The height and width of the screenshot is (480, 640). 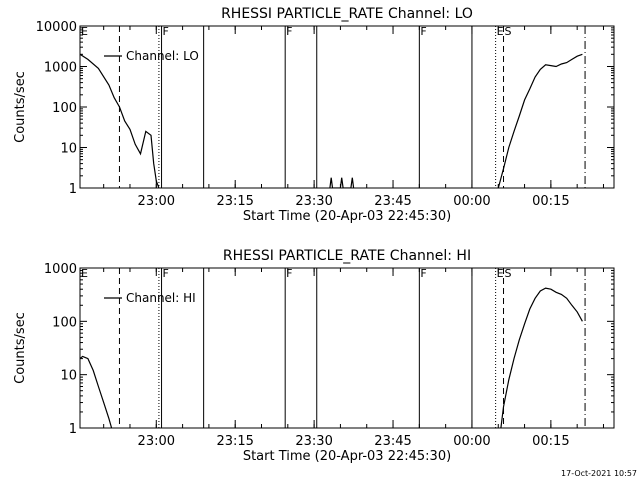 I want to click on y-tick-label: 10000, so click(x=56, y=27).